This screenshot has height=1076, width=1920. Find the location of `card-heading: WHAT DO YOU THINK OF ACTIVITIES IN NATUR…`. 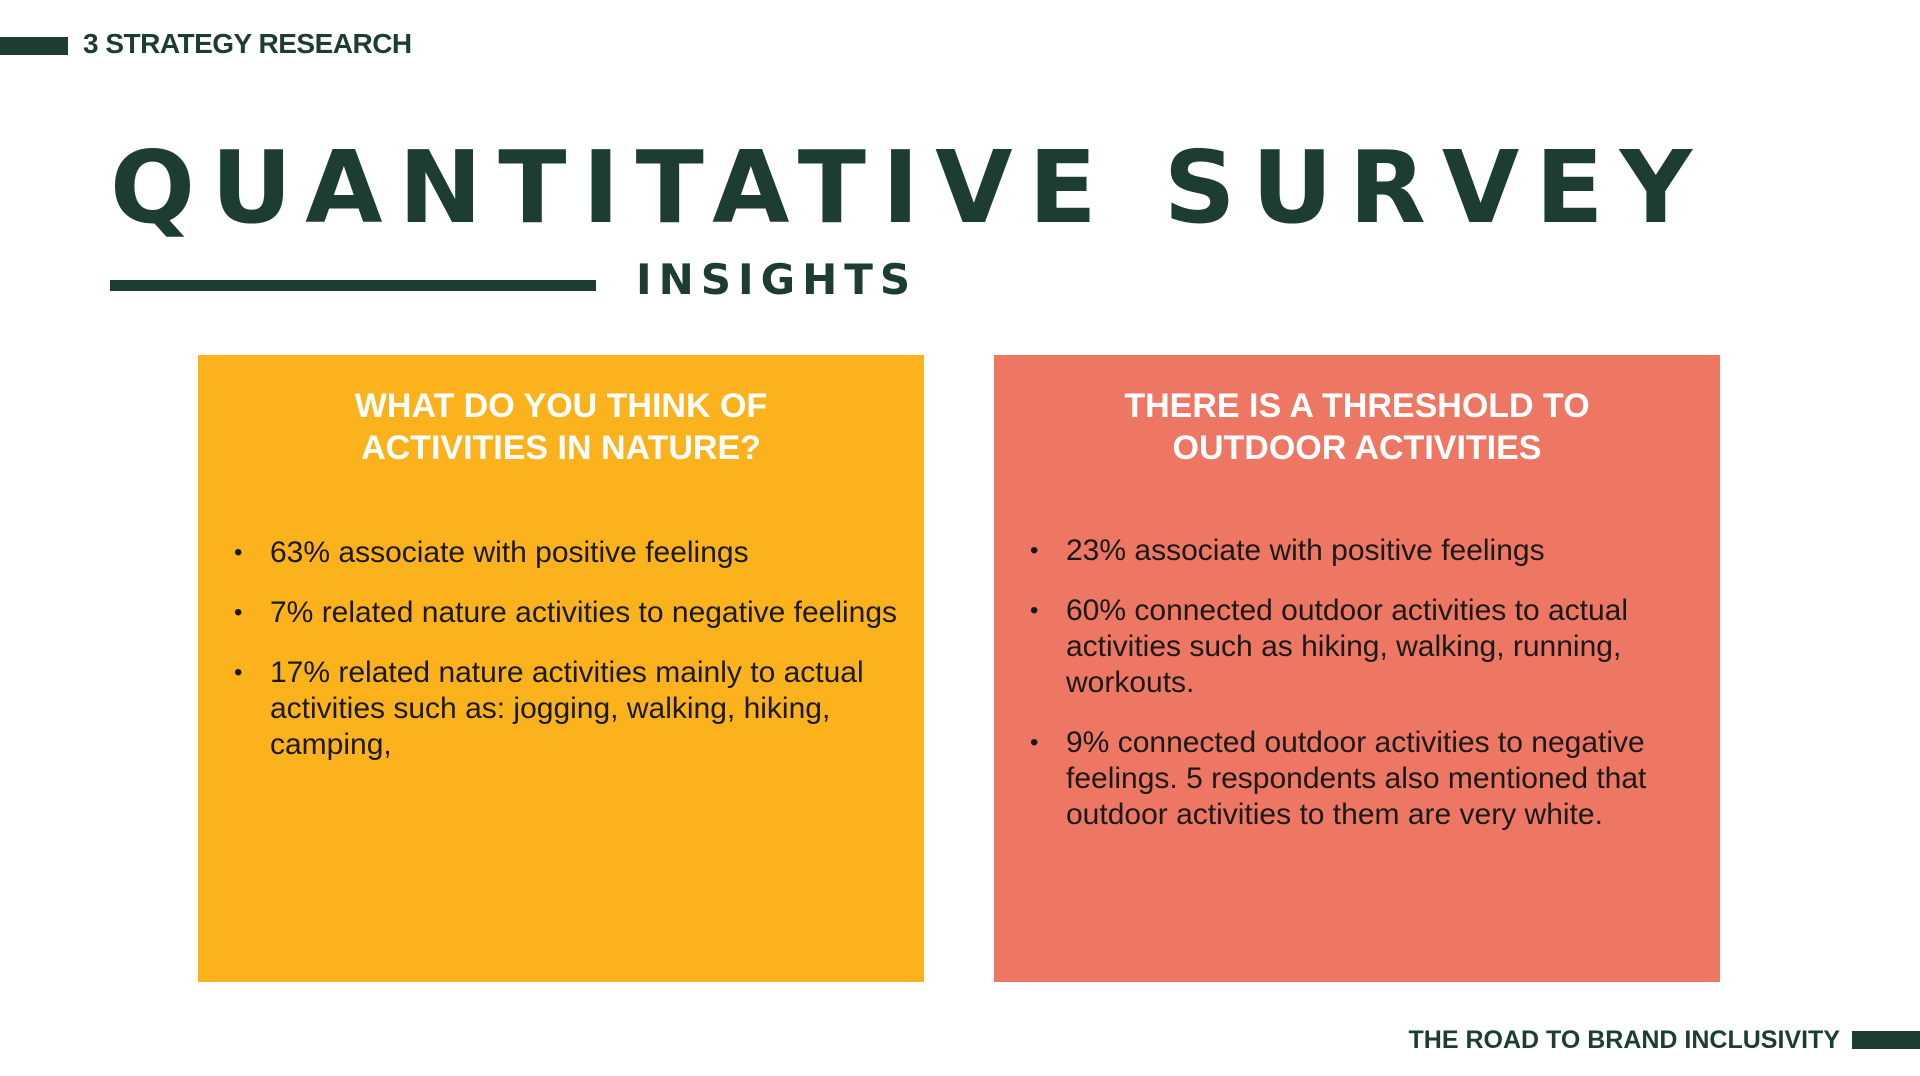

card-heading: WHAT DO YOU THINK OF ACTIVITIES IN NATUR… is located at coordinates (561, 427).